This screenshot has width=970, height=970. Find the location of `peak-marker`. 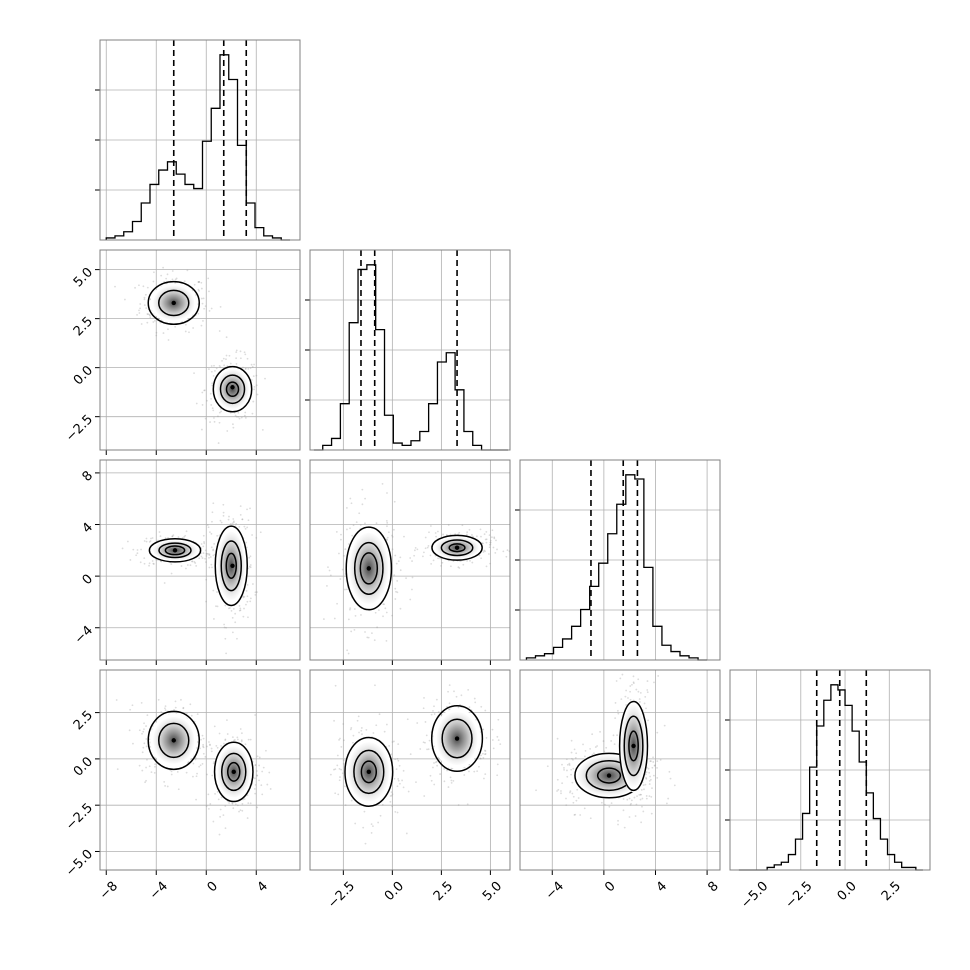

peak-marker is located at coordinates (457, 738).